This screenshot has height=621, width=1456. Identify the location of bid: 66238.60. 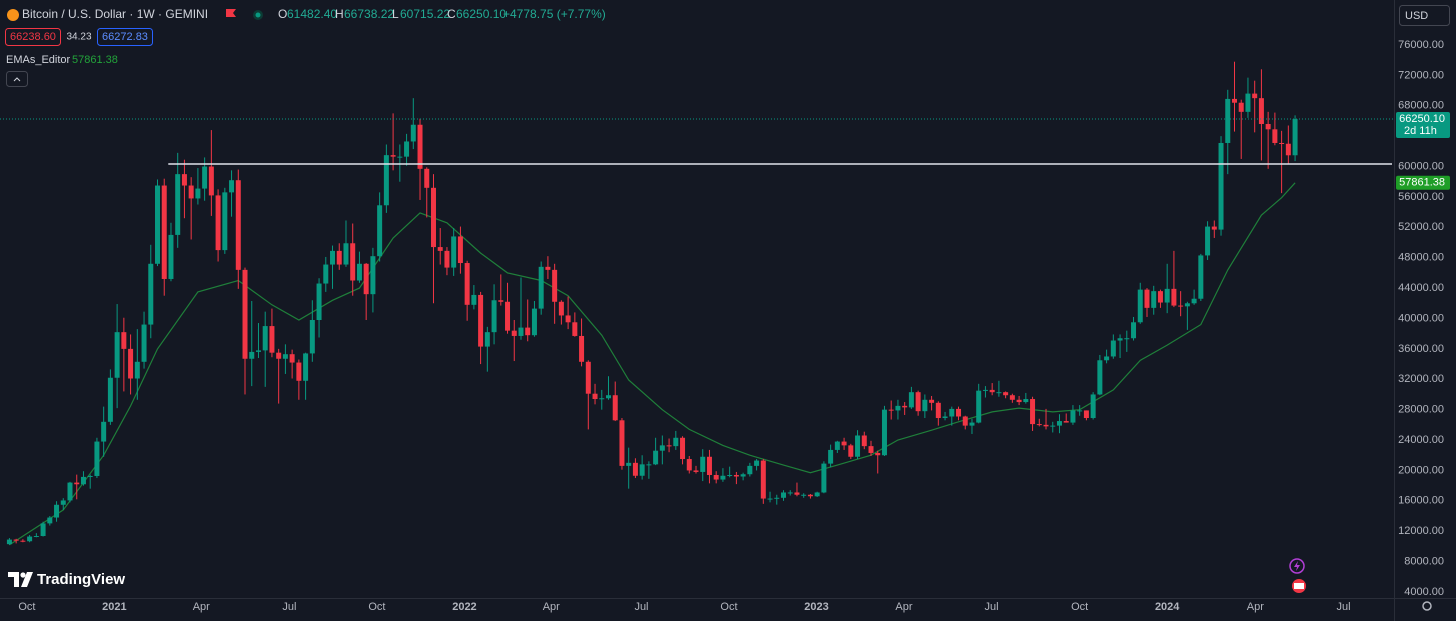
(33, 37).